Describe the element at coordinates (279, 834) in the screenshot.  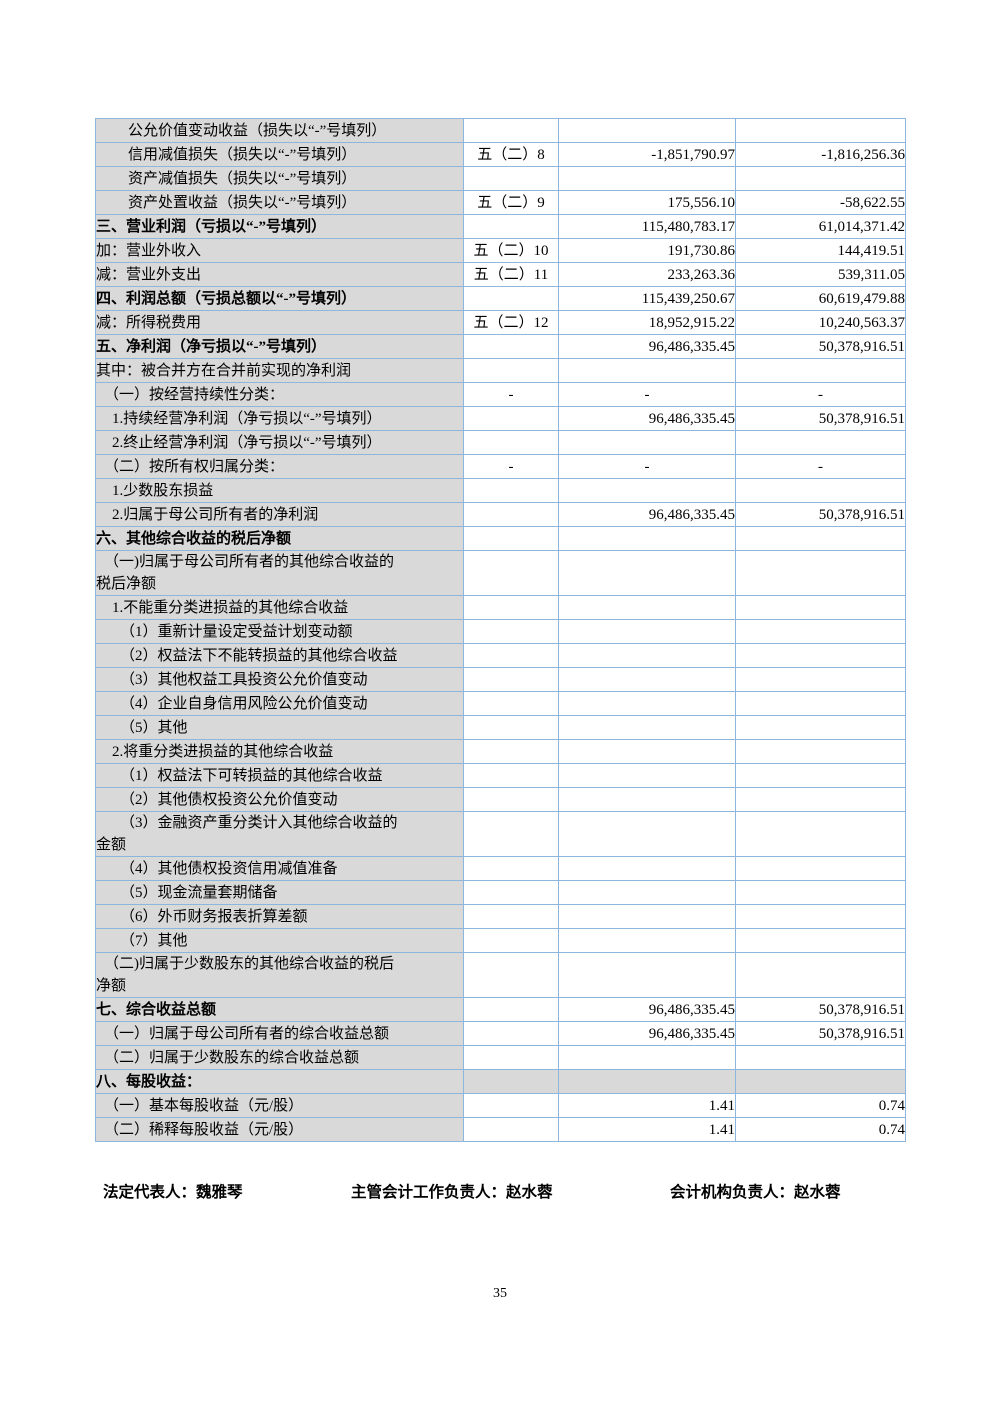
I see `row-item-label: （3）金融资产重分类计入其他综合收益的 金额` at that location.